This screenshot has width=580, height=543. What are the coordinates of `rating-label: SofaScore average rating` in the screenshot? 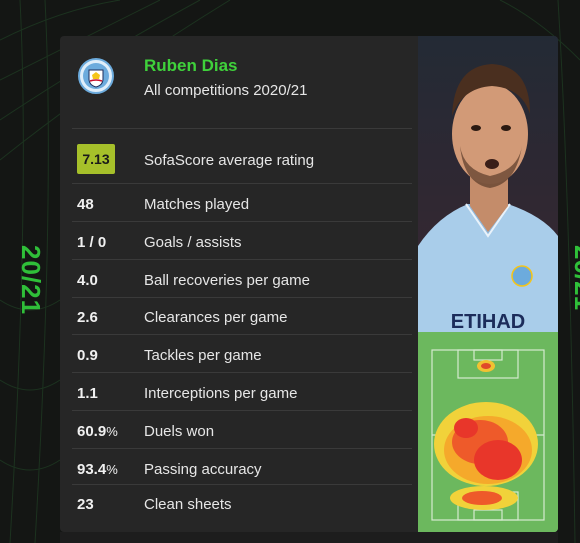 It's located at (229, 160).